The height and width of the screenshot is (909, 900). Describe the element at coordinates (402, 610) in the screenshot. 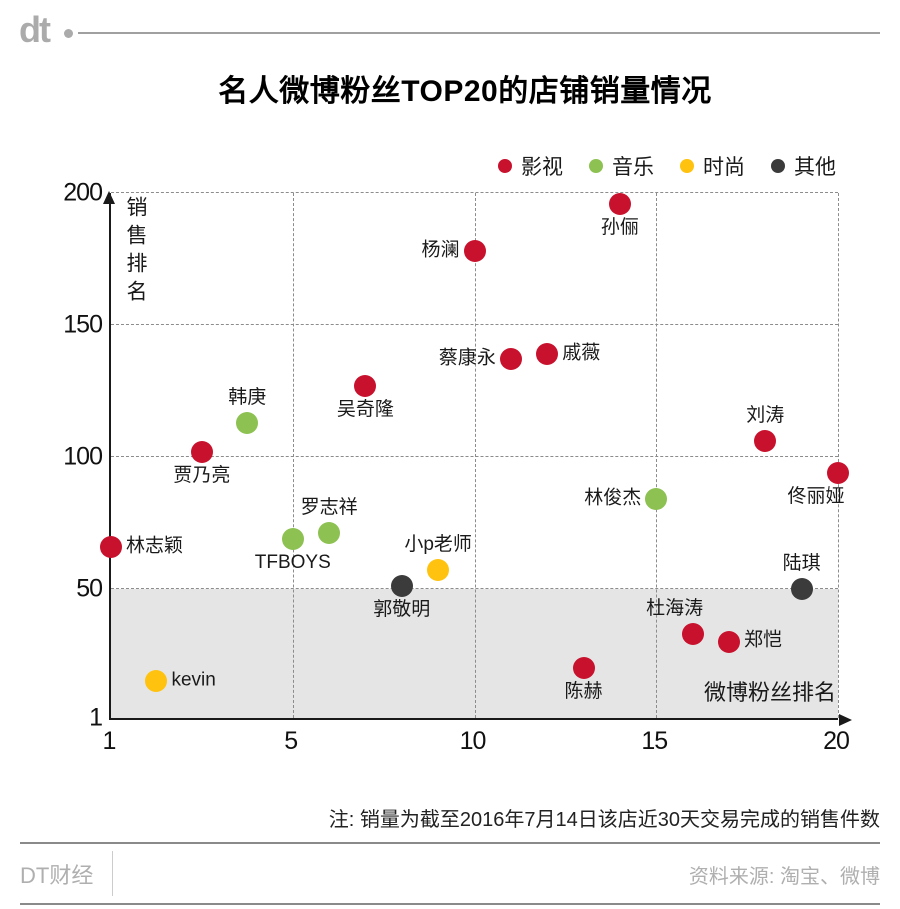

I see `data-point-label: 郭敬明` at that location.